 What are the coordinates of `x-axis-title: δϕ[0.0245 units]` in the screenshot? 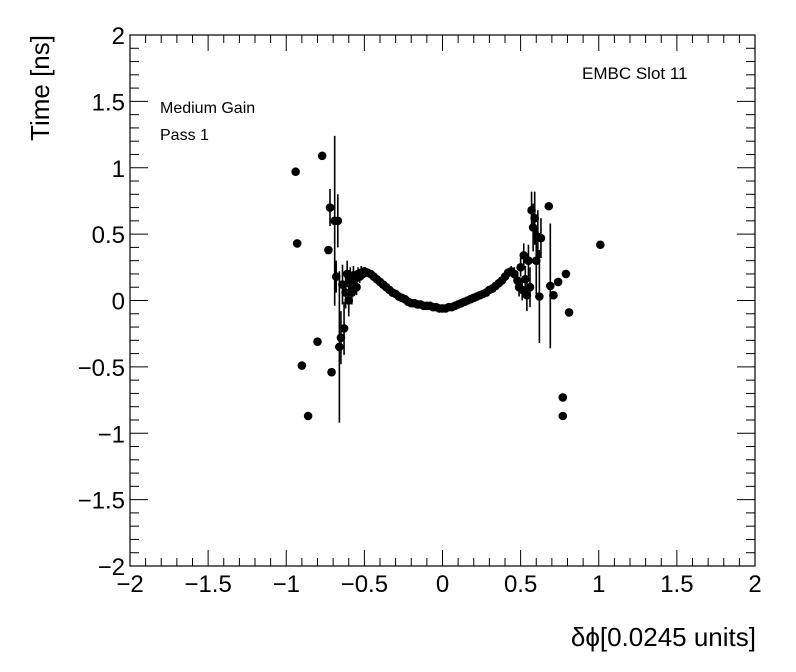 It's located at (663, 637).